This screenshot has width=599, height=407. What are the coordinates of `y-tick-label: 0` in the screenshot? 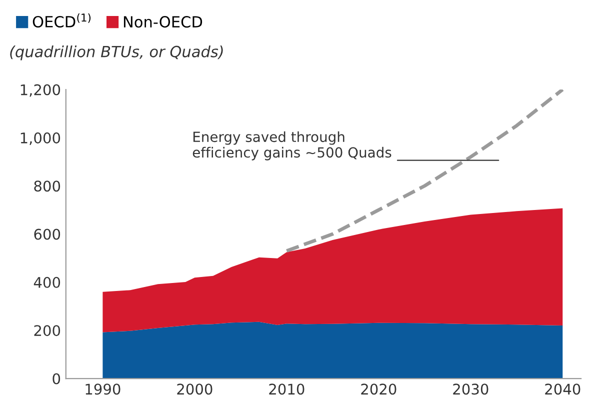 It's located at (56, 378).